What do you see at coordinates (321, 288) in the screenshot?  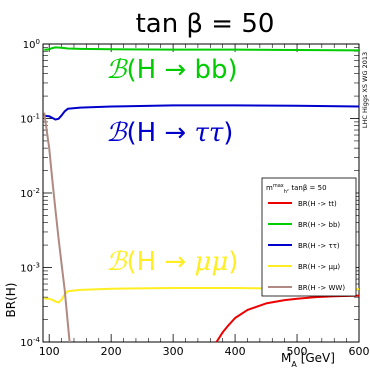 I see `legend-entry-label: BR(H -> WW)` at bounding box center [321, 288].